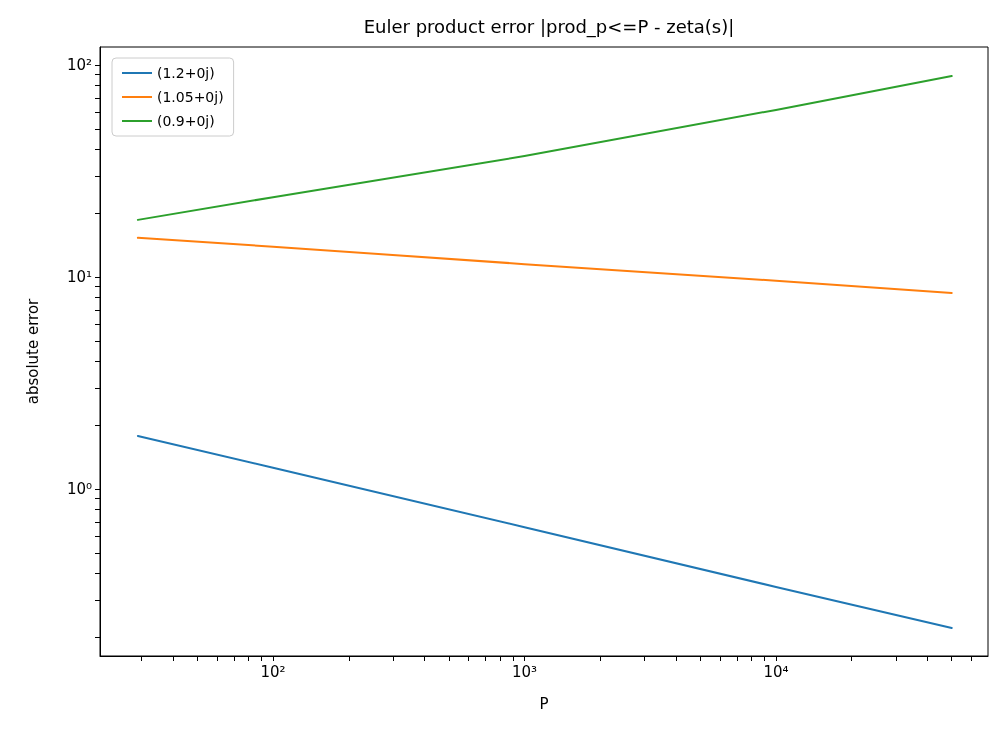 The image size is (1004, 742). What do you see at coordinates (79, 277) in the screenshot?
I see `y-tick-label: 10¹` at bounding box center [79, 277].